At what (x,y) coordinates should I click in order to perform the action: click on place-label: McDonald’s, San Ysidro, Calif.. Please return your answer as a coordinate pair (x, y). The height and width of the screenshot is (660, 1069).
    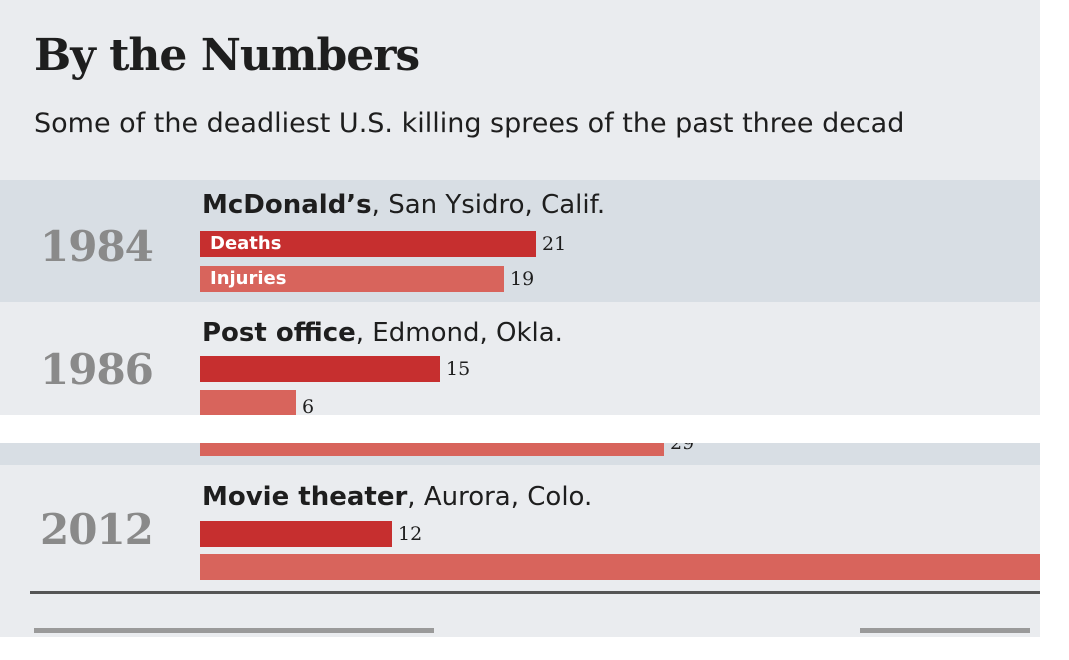
    Looking at the image, I should click on (403, 205).